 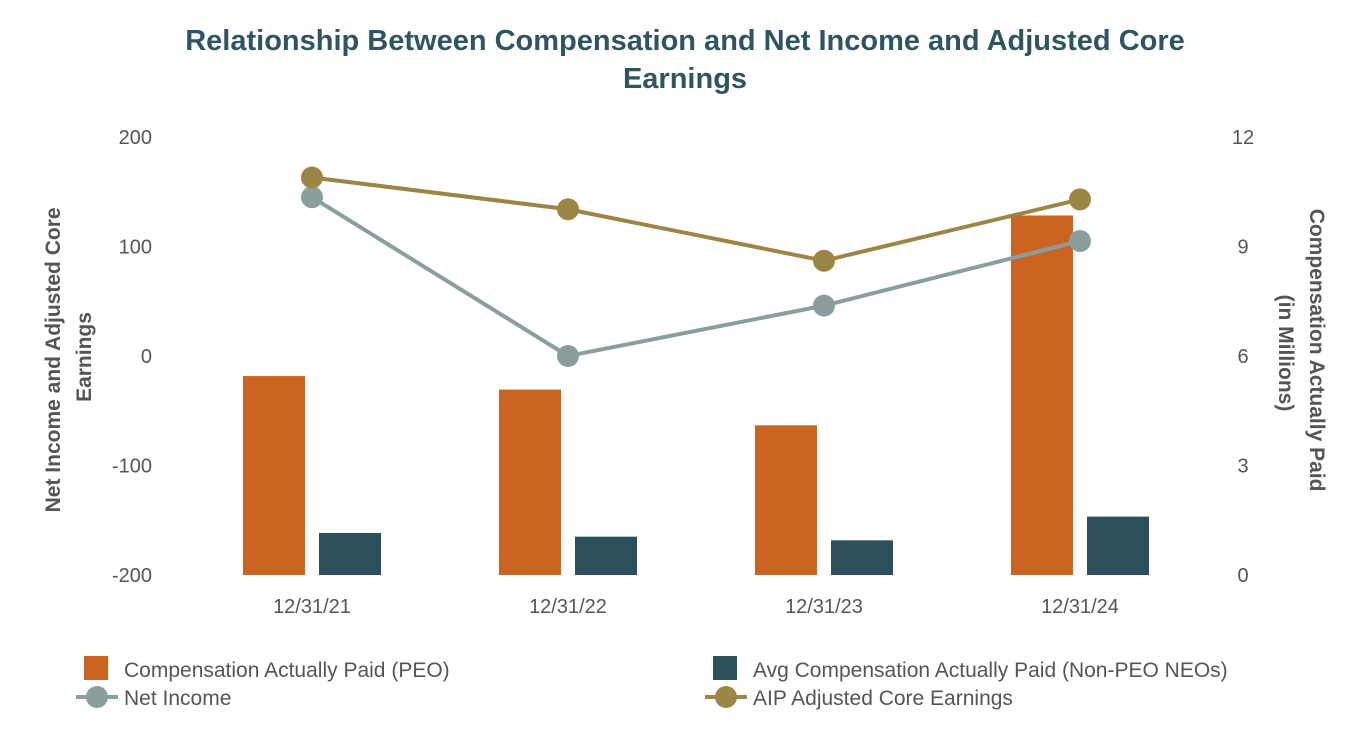 I want to click on line-net-income, so click(x=695, y=277).